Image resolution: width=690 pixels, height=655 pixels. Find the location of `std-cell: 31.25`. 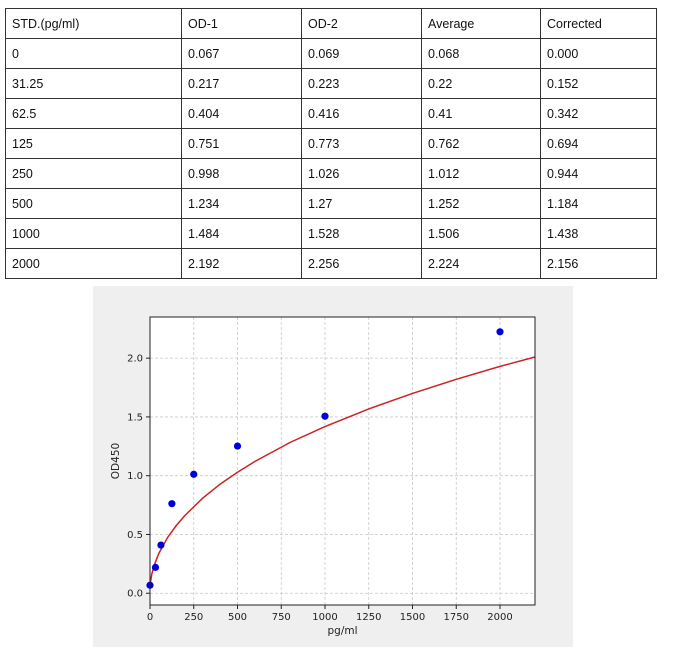

std-cell: 31.25 is located at coordinates (93, 83).